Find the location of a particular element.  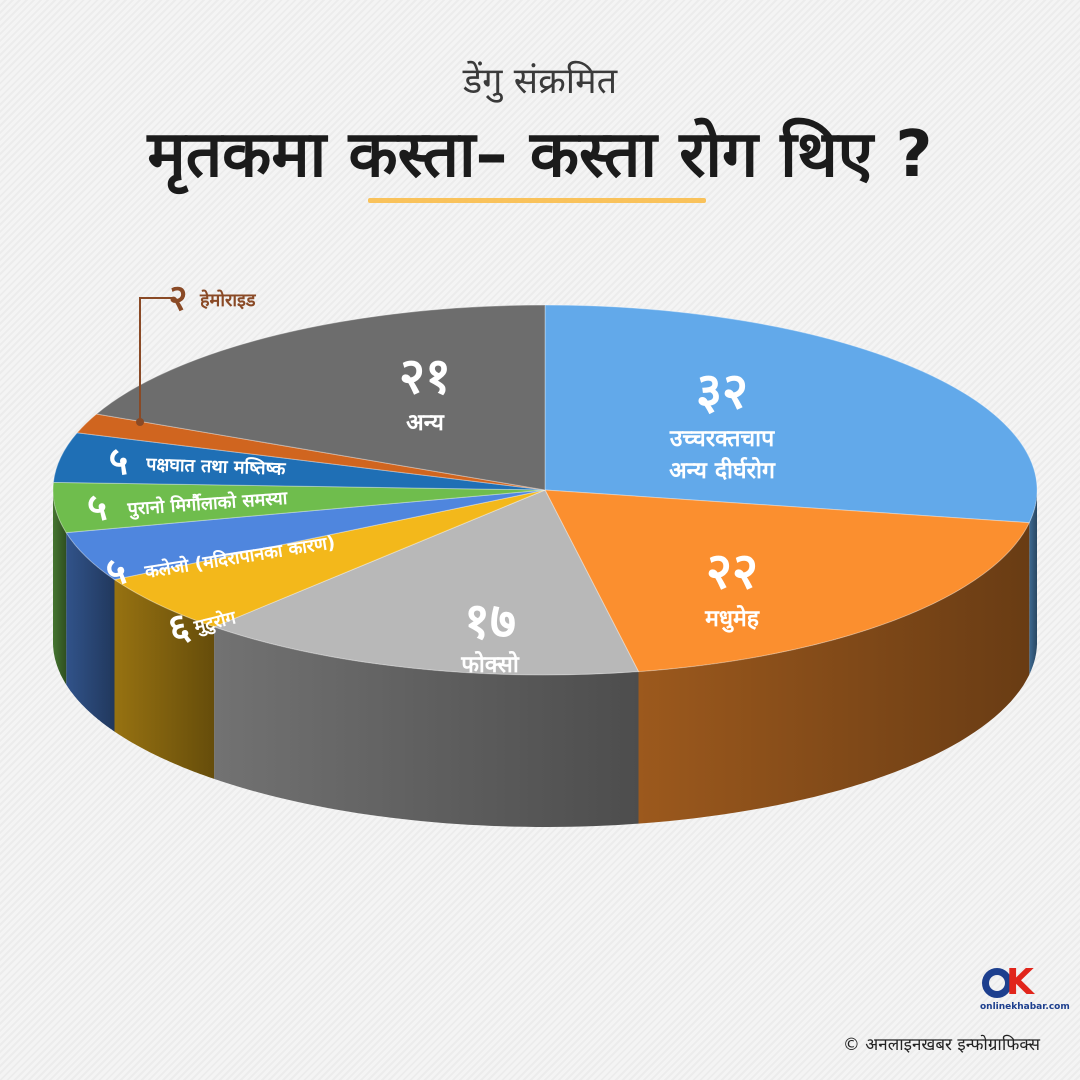

slice-label-0: उच्चरक्तचाप is located at coordinates (722, 439).